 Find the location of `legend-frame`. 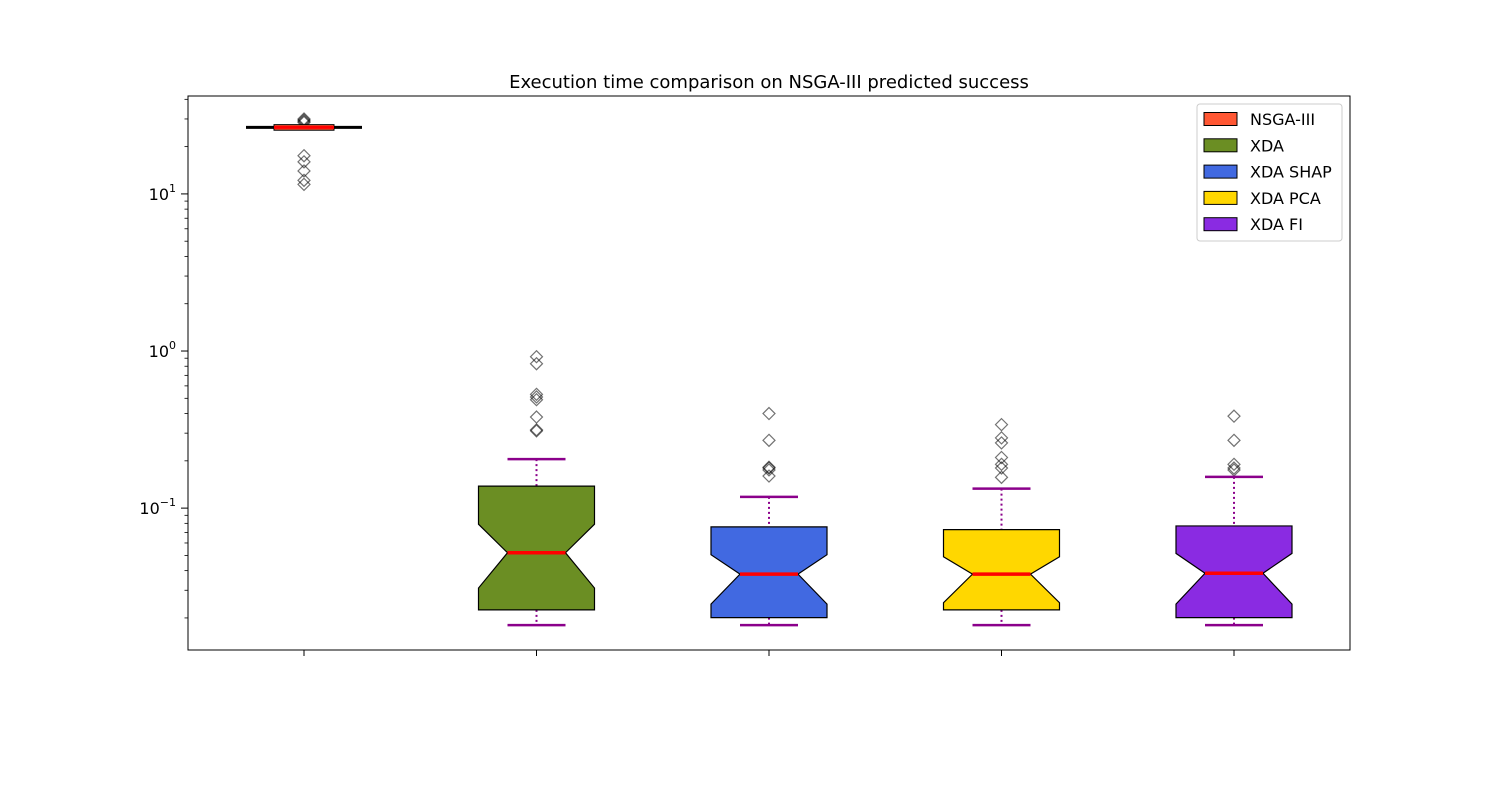

legend-frame is located at coordinates (1269, 172).